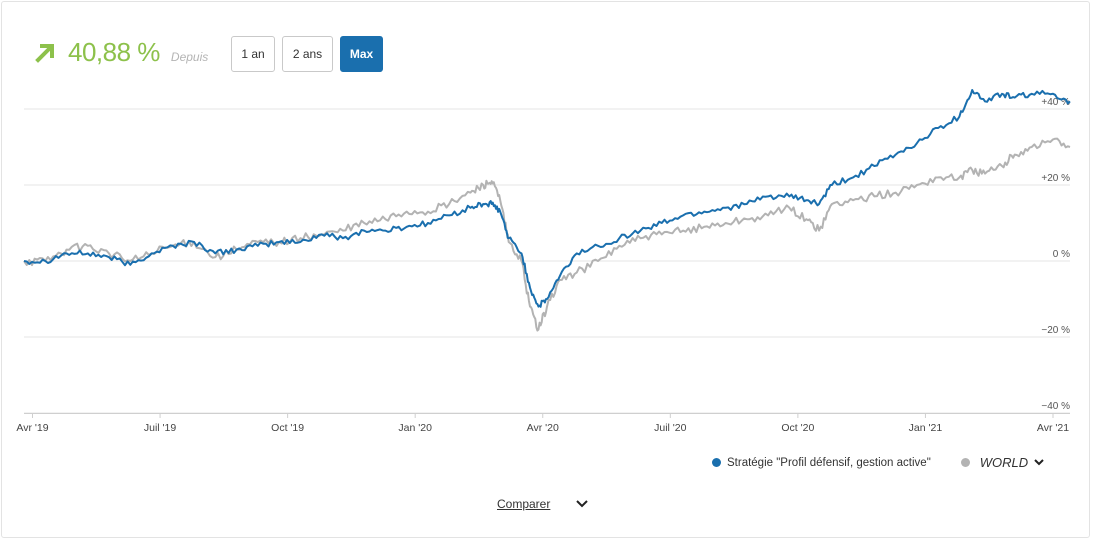  I want to click on world-legend-label: WORLD, so click(1004, 462).